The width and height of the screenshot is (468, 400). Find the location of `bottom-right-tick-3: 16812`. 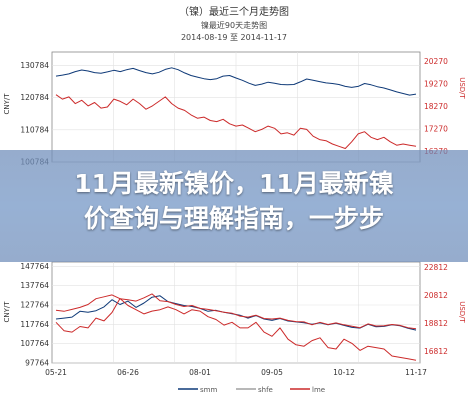

bottom-right-tick-3: 16812 is located at coordinates (436, 351).